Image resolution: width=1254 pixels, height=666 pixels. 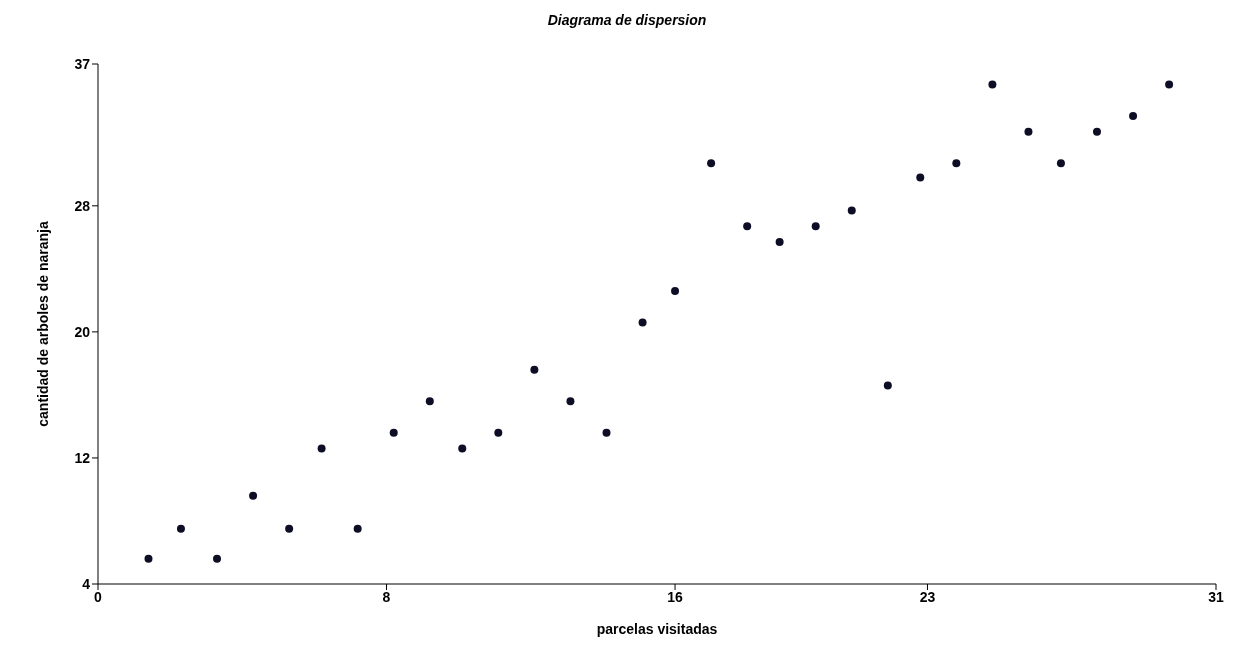 I want to click on x-tick-label: 23, so click(x=927, y=596).